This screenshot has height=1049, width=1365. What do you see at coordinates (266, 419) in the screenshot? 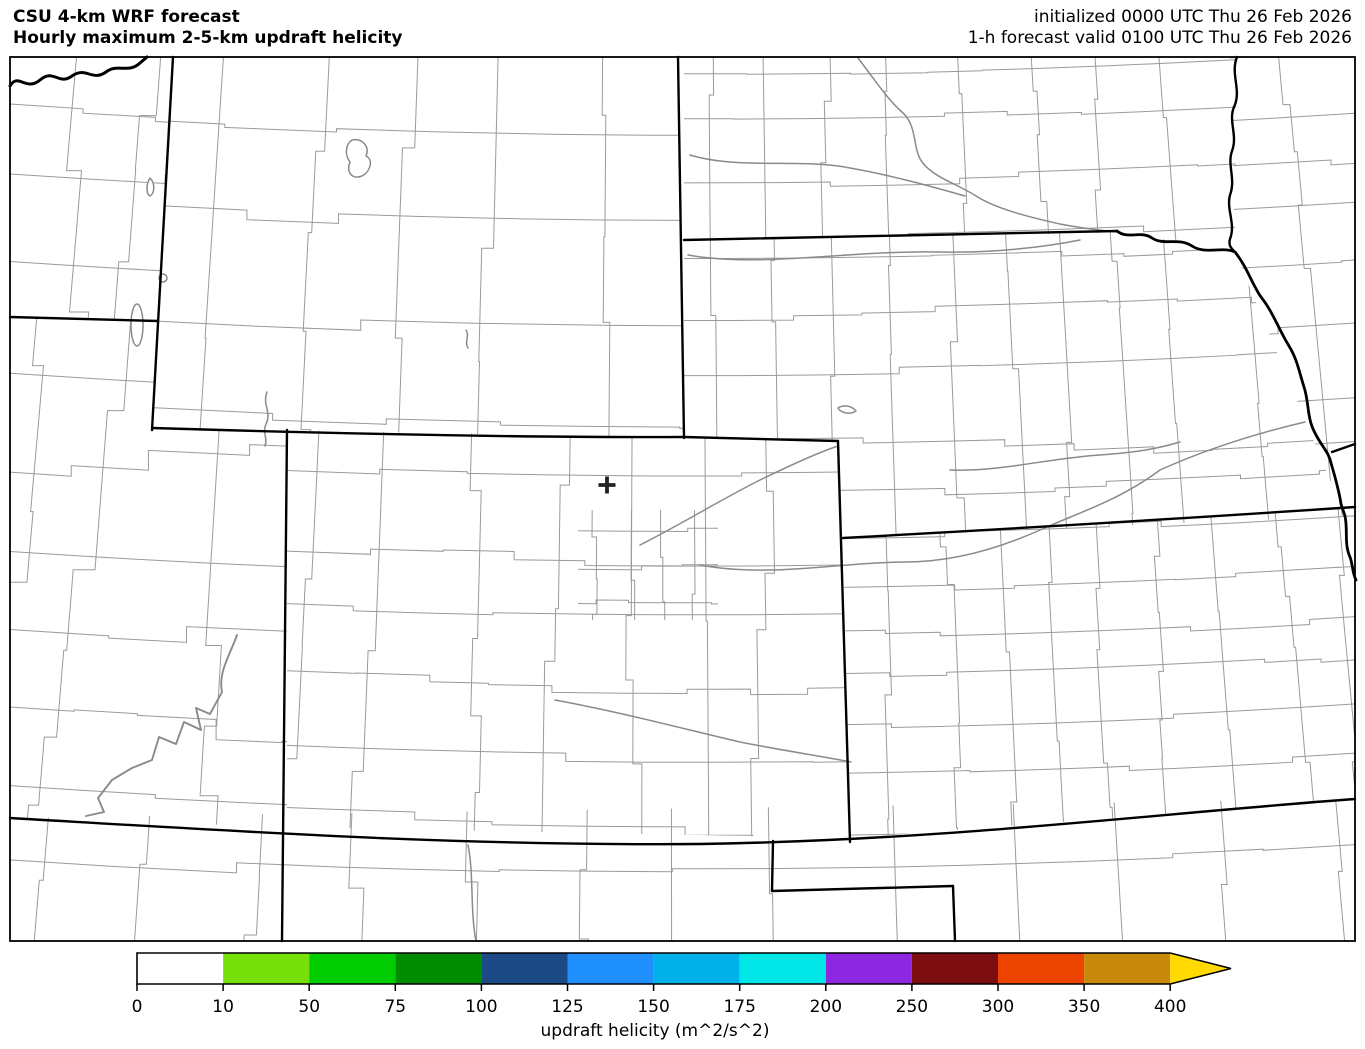
I see `river-green` at bounding box center [266, 419].